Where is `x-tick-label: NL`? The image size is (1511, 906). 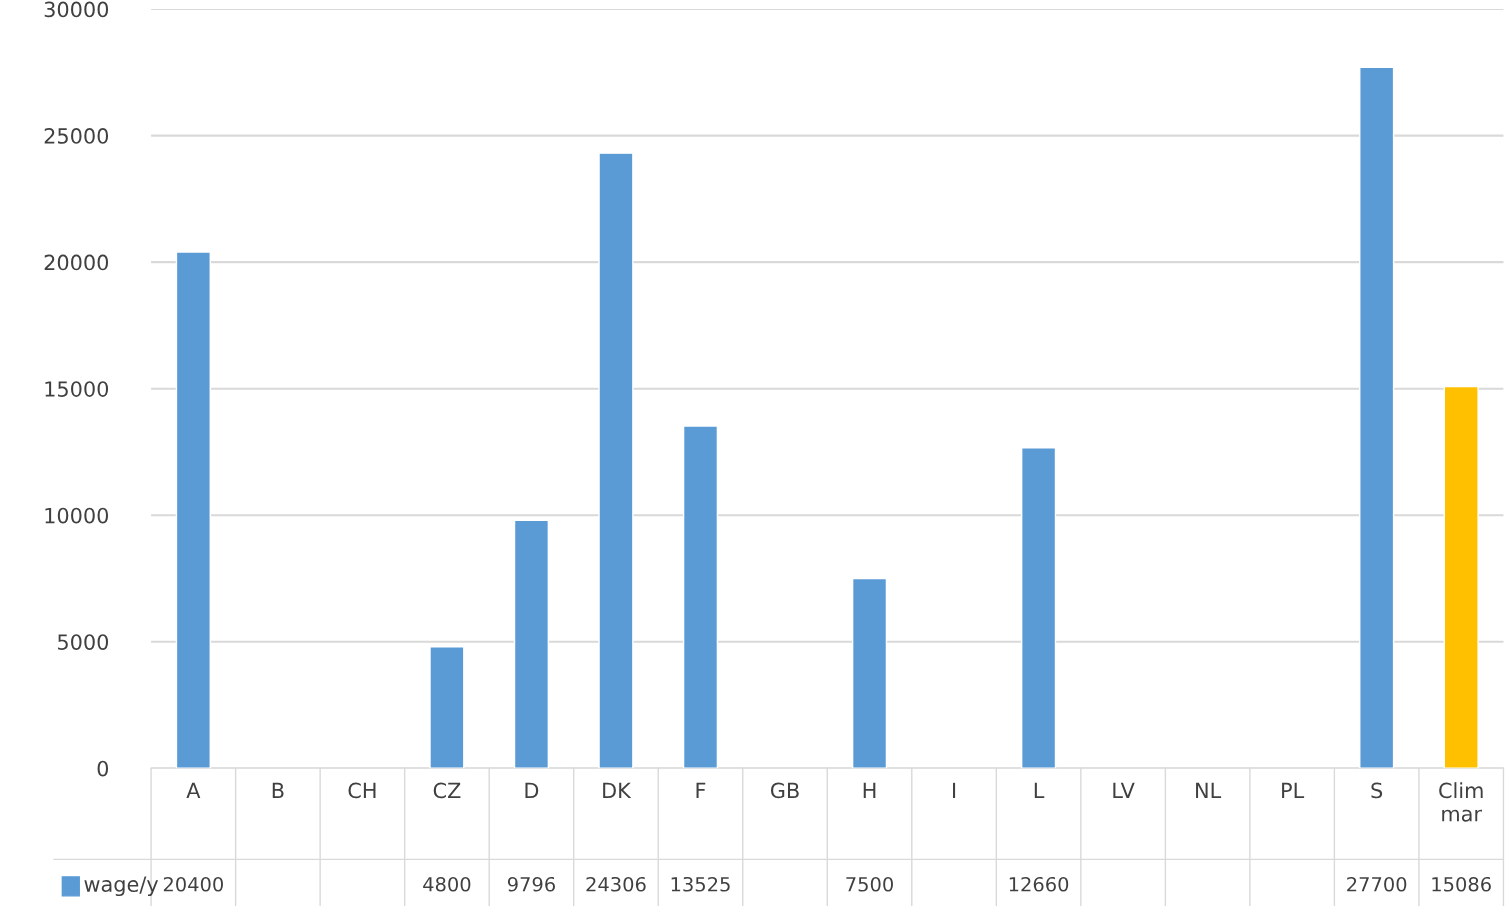
x-tick-label: NL is located at coordinates (1209, 790).